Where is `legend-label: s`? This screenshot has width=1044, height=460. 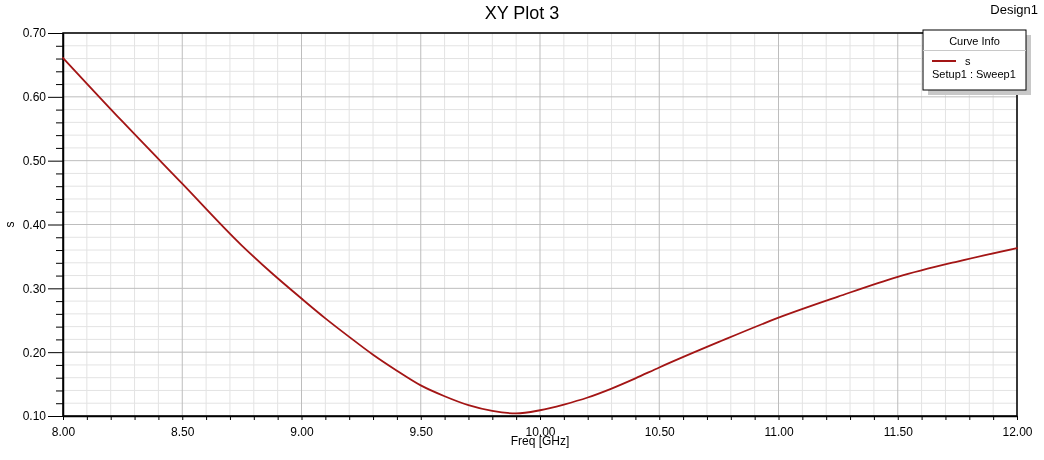
legend-label: s is located at coordinates (968, 61).